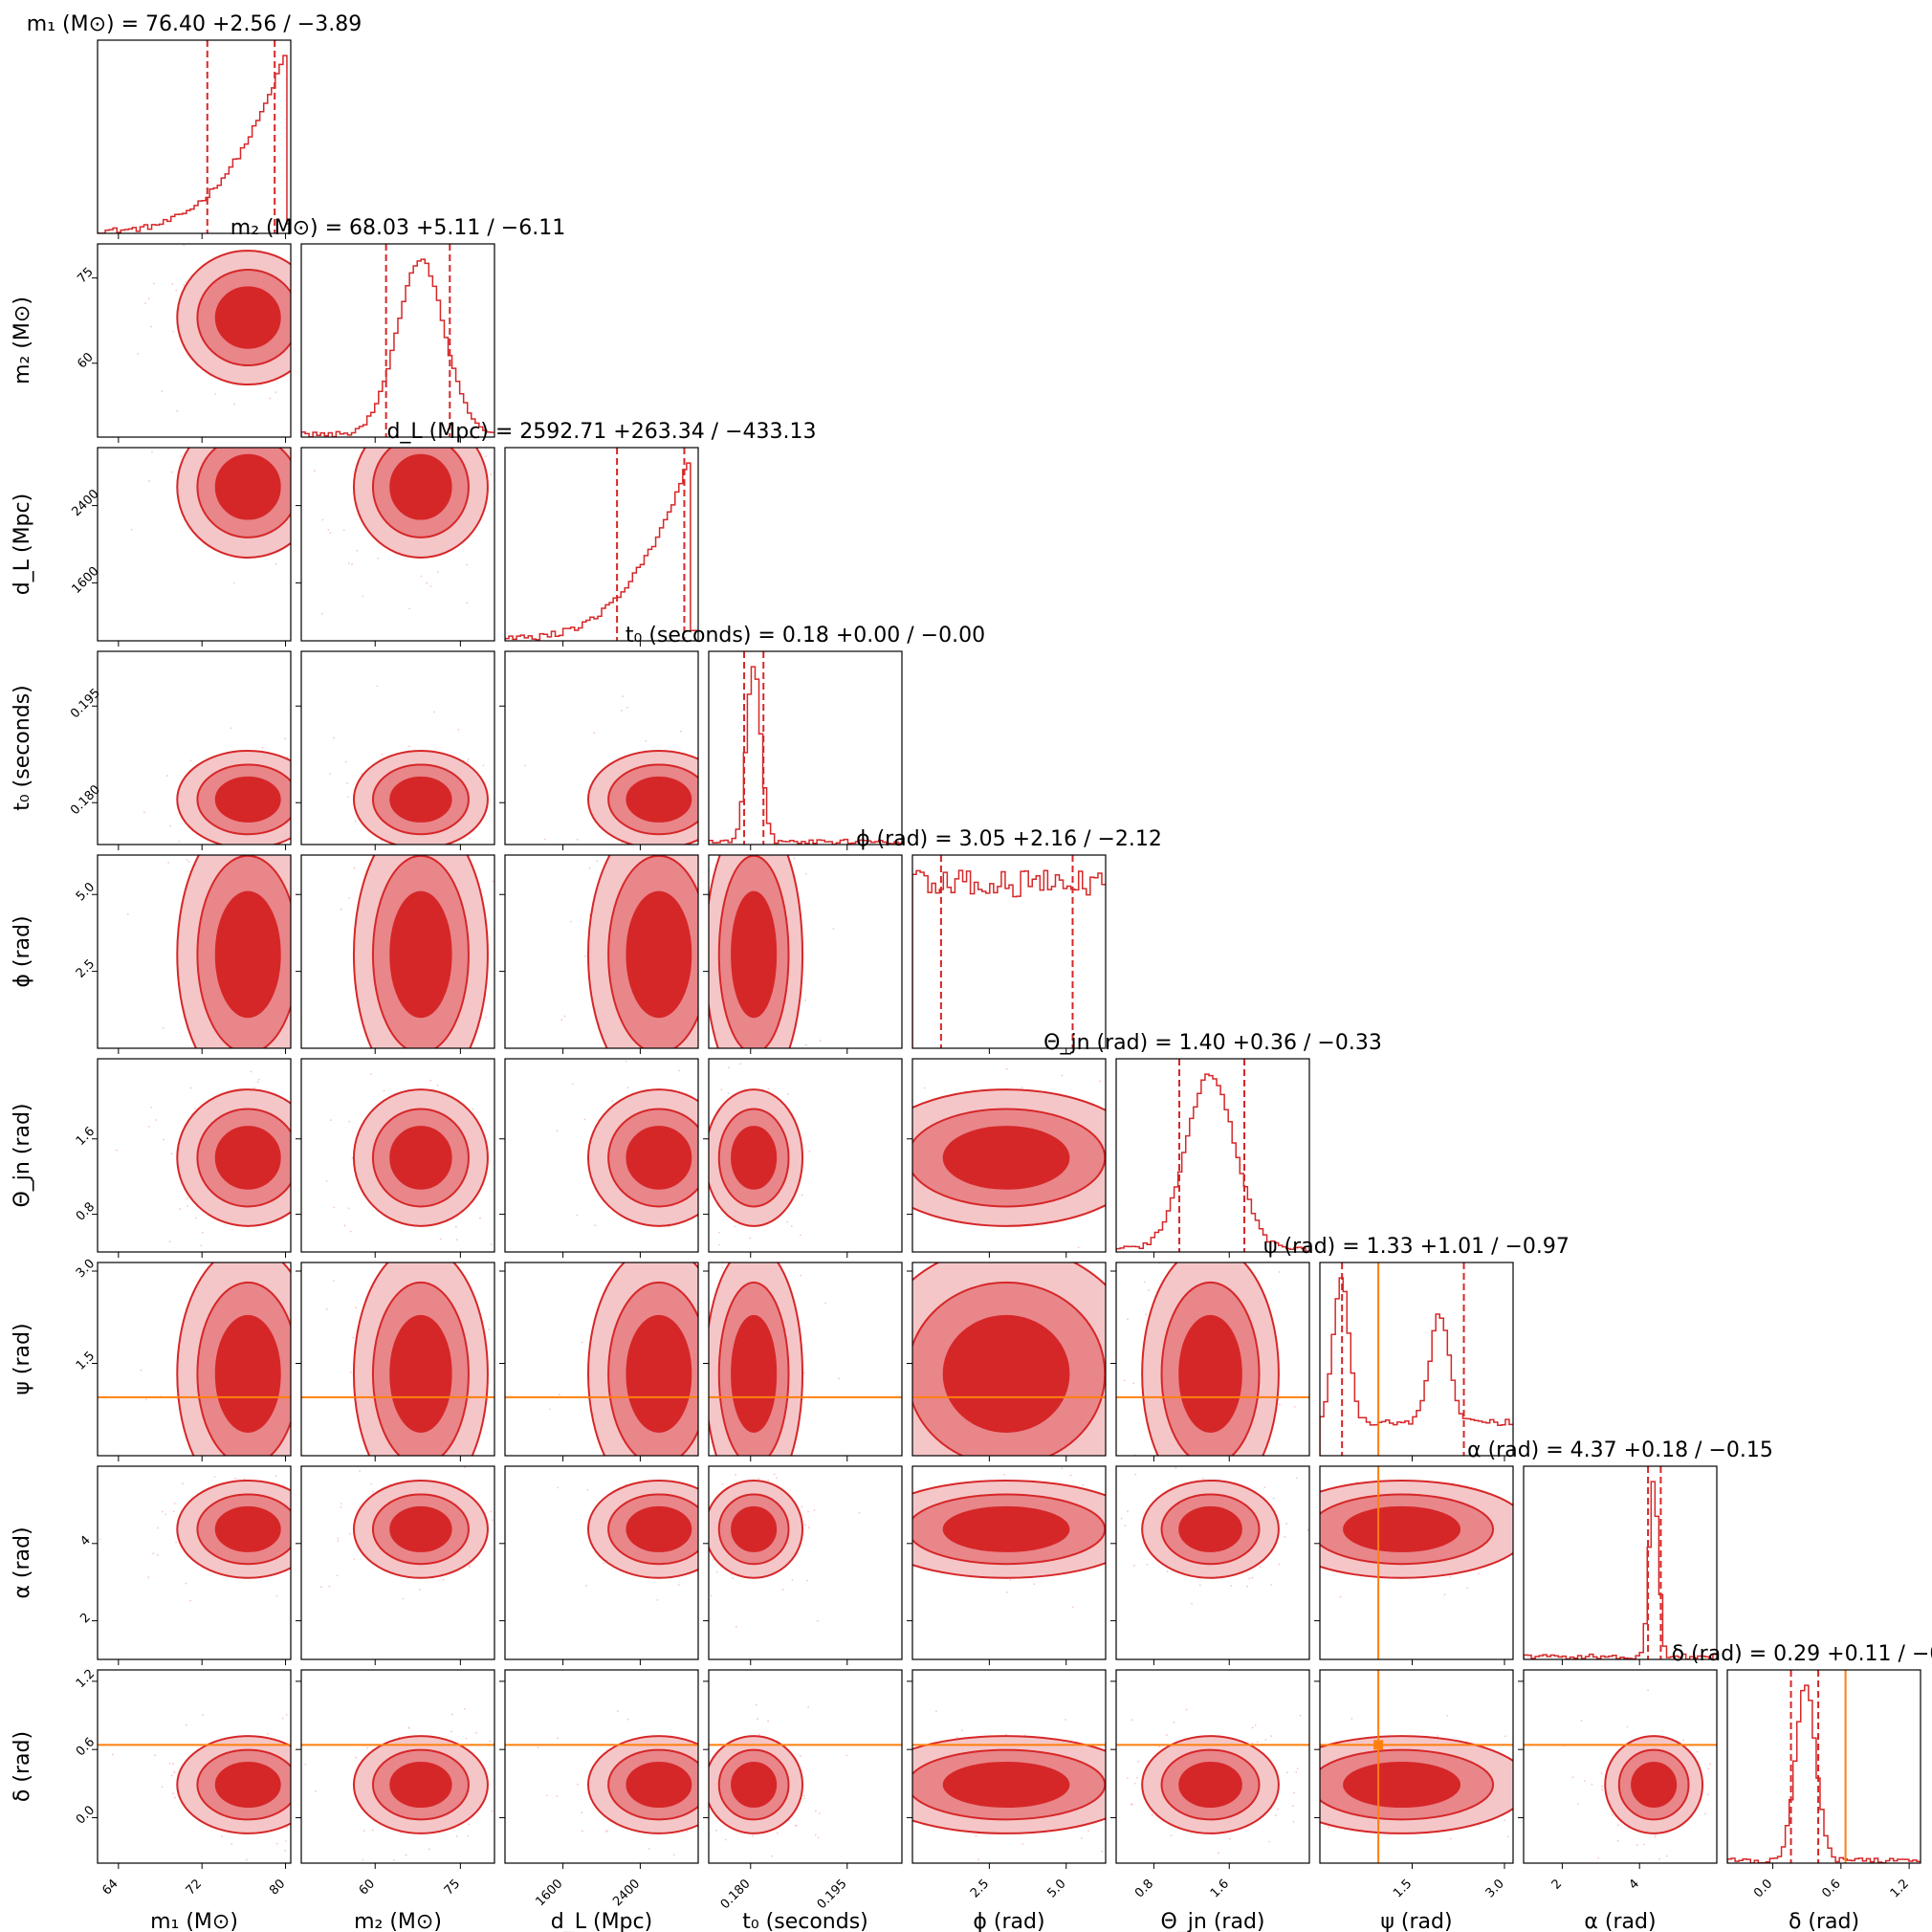 This screenshot has height=1932, width=1932. Describe the element at coordinates (1378, 1745) in the screenshot. I see `injection-marker` at that location.